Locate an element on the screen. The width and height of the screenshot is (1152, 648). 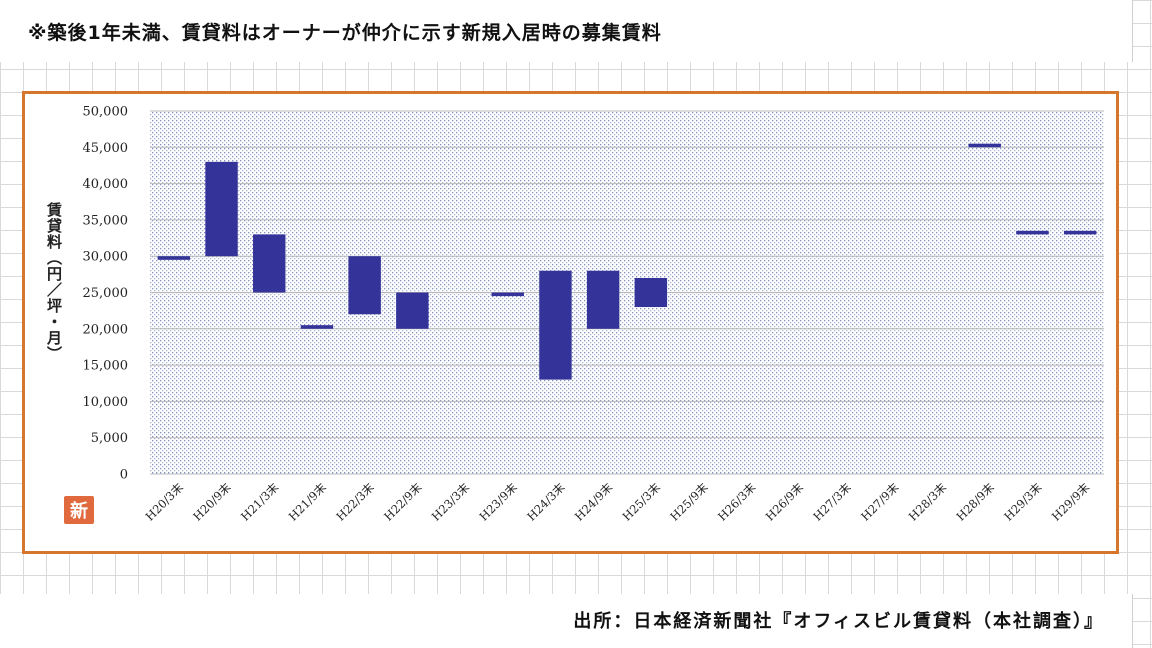
x-tick-label: H25/9末 is located at coordinates (689, 502).